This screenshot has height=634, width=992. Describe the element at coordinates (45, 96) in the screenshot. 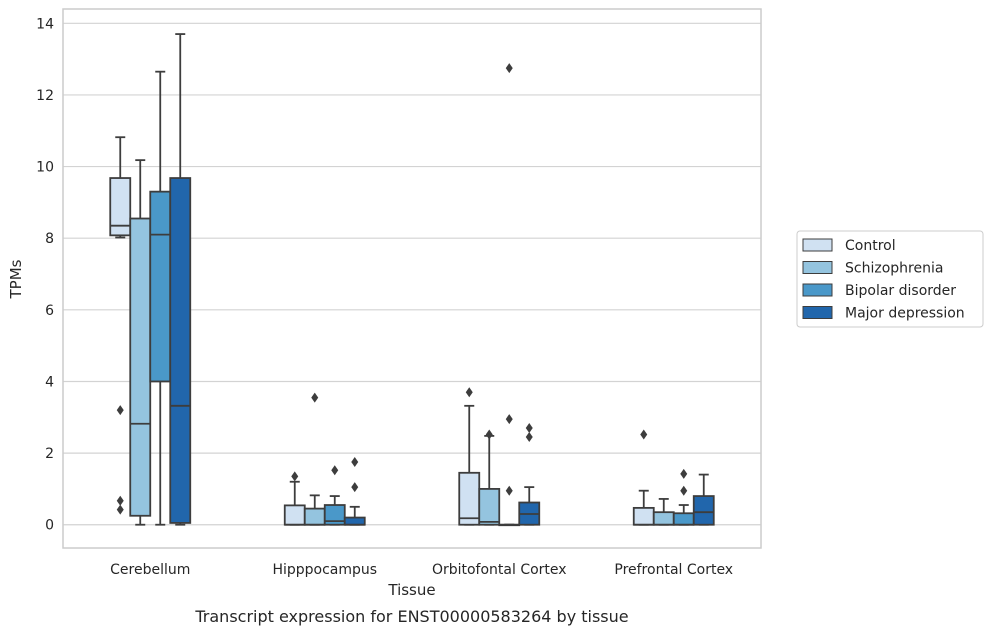

I see `y-tick-label: 12` at that location.